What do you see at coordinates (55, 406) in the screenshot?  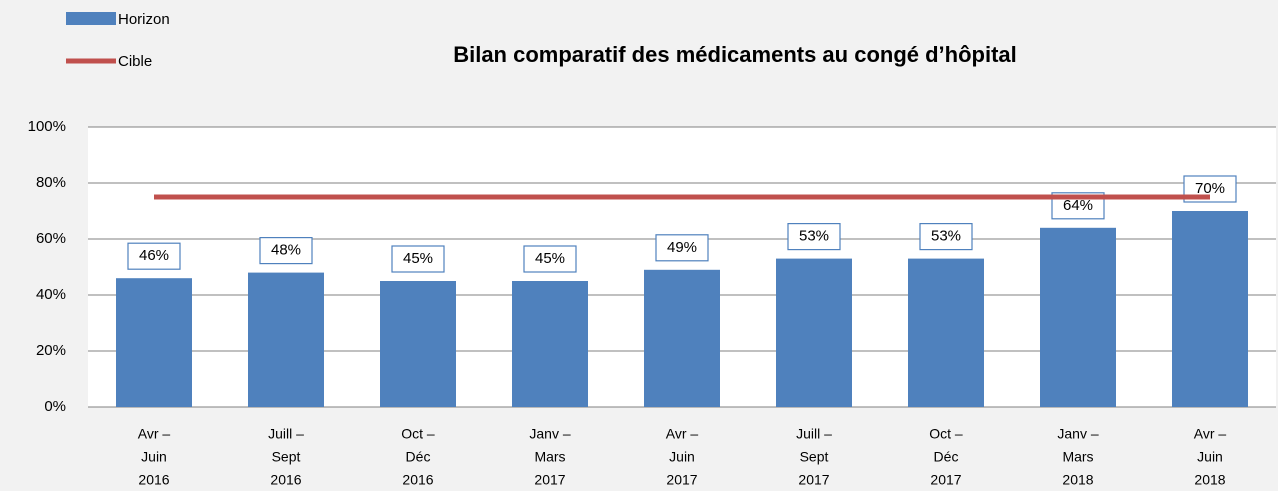 I see `y-tick-label: 0%` at bounding box center [55, 406].